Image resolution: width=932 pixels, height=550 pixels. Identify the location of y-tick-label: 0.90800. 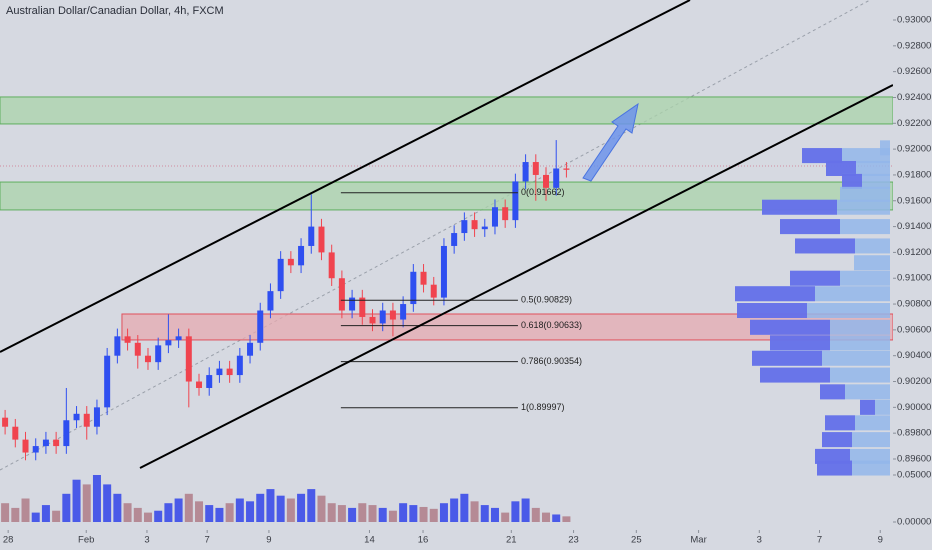
(914, 304).